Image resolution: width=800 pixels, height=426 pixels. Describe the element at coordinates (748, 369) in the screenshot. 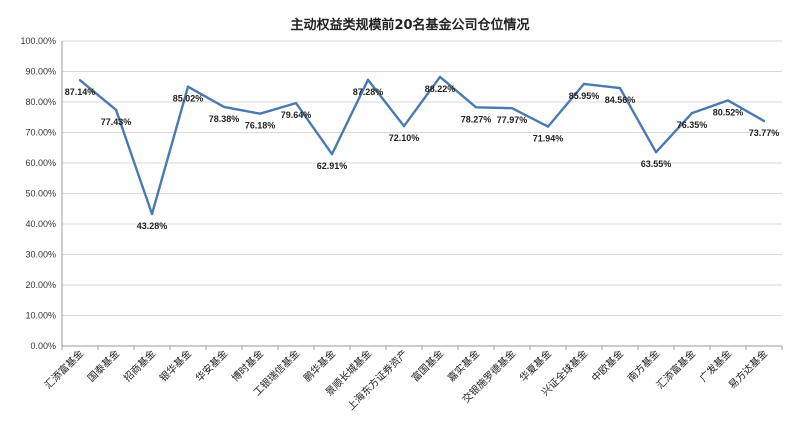

I see `x-tick-label: 易方达基金` at that location.